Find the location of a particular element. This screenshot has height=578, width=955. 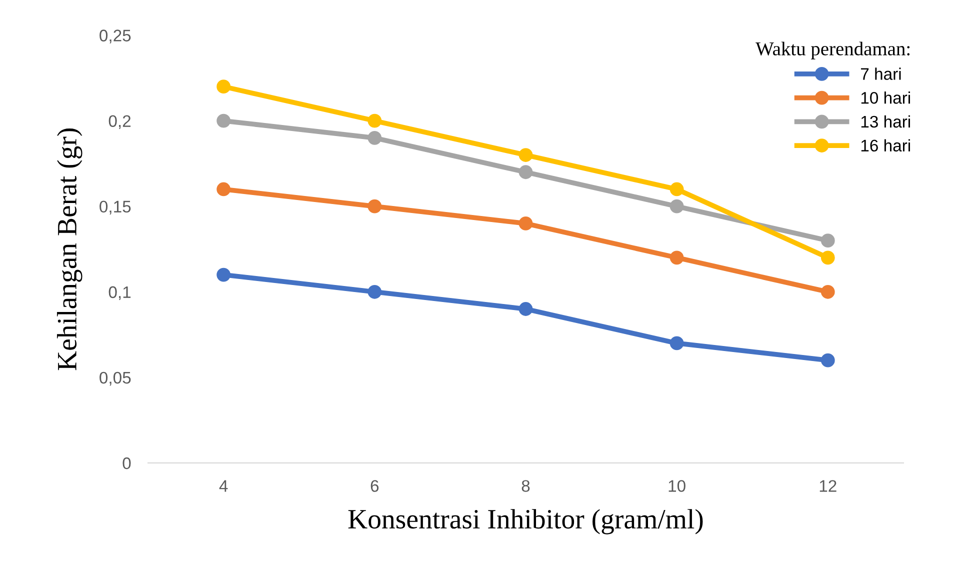

x-tick-label: 6 is located at coordinates (374, 486).